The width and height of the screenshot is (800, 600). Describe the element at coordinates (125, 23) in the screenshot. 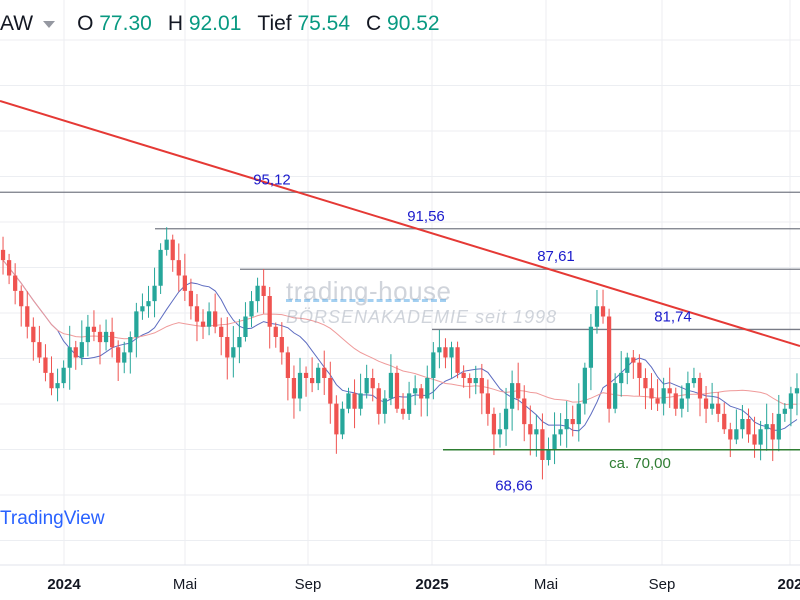

I see `open-value: 77.30` at that location.